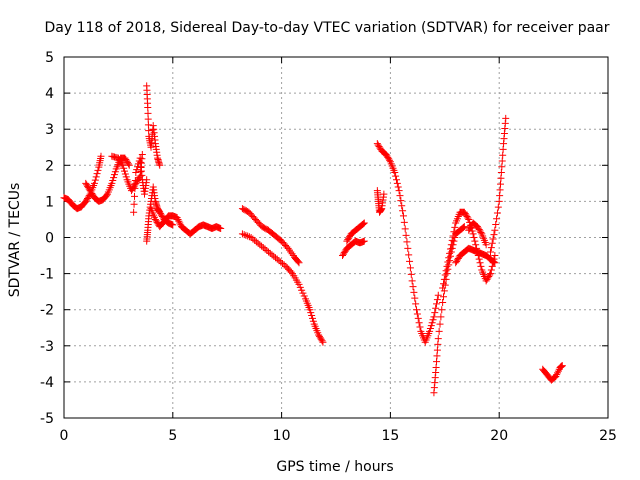 This screenshot has width=640, height=480. Describe the element at coordinates (49, 58) in the screenshot. I see `y-tick-label: 5` at that location.